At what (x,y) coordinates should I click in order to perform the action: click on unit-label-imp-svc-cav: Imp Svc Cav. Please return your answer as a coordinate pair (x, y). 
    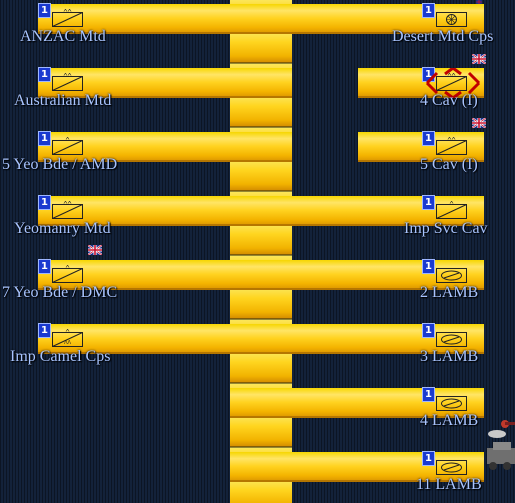
    Looking at the image, I should click on (446, 228).